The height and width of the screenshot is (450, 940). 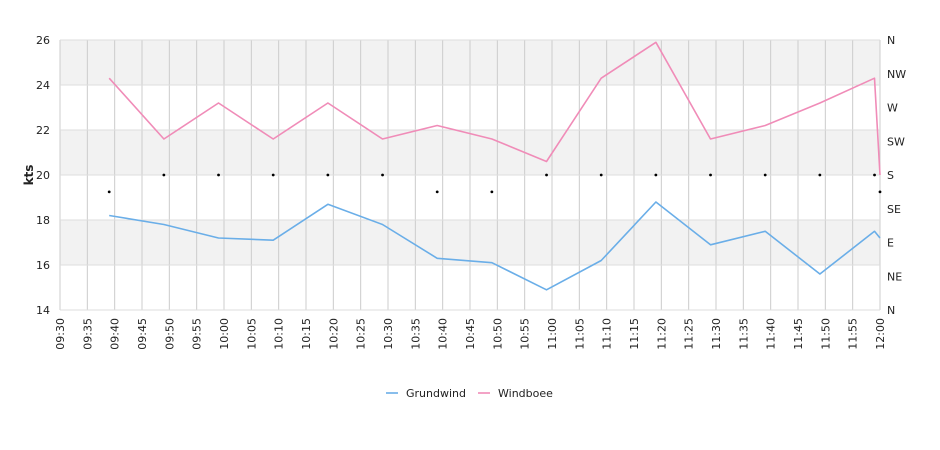 I want to click on y-tick-label: 14, so click(x=43, y=310).